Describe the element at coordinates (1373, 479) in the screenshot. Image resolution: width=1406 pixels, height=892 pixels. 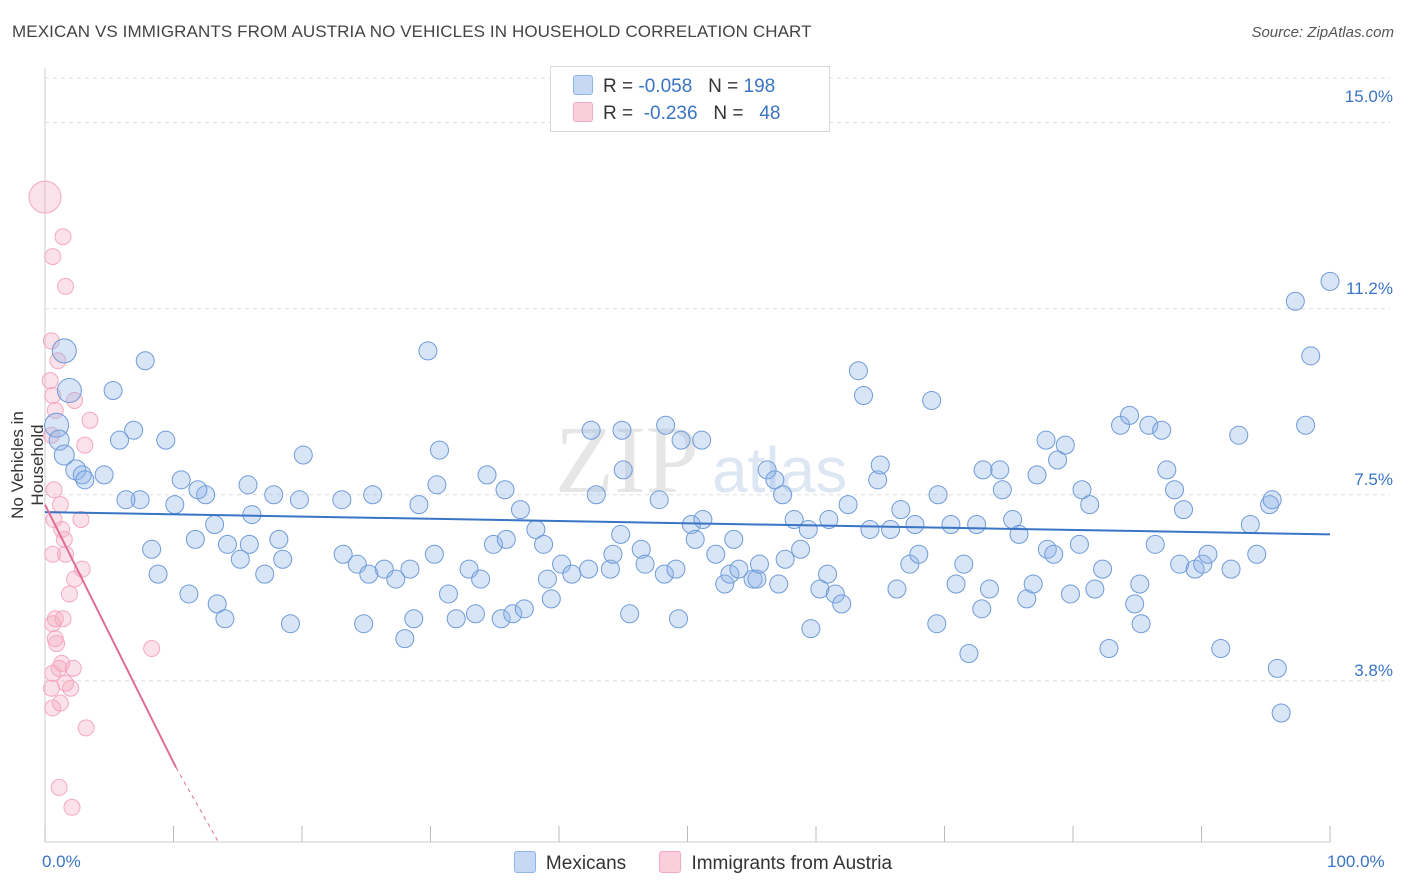
I see `y-tick-label: 7.5%` at that location.